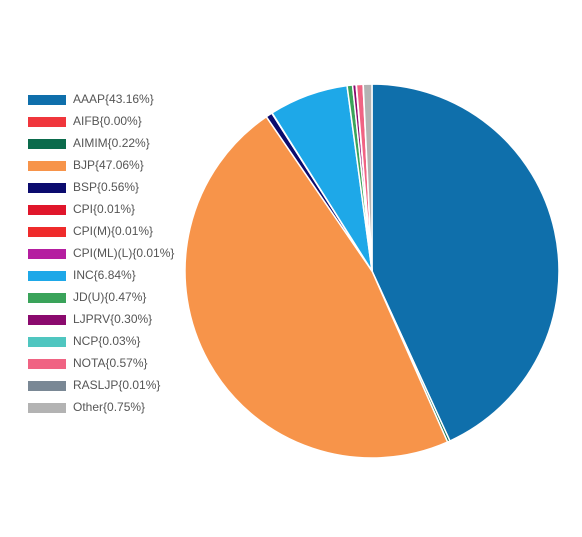  I want to click on legend-label: INC{6.84%}, so click(104, 275).